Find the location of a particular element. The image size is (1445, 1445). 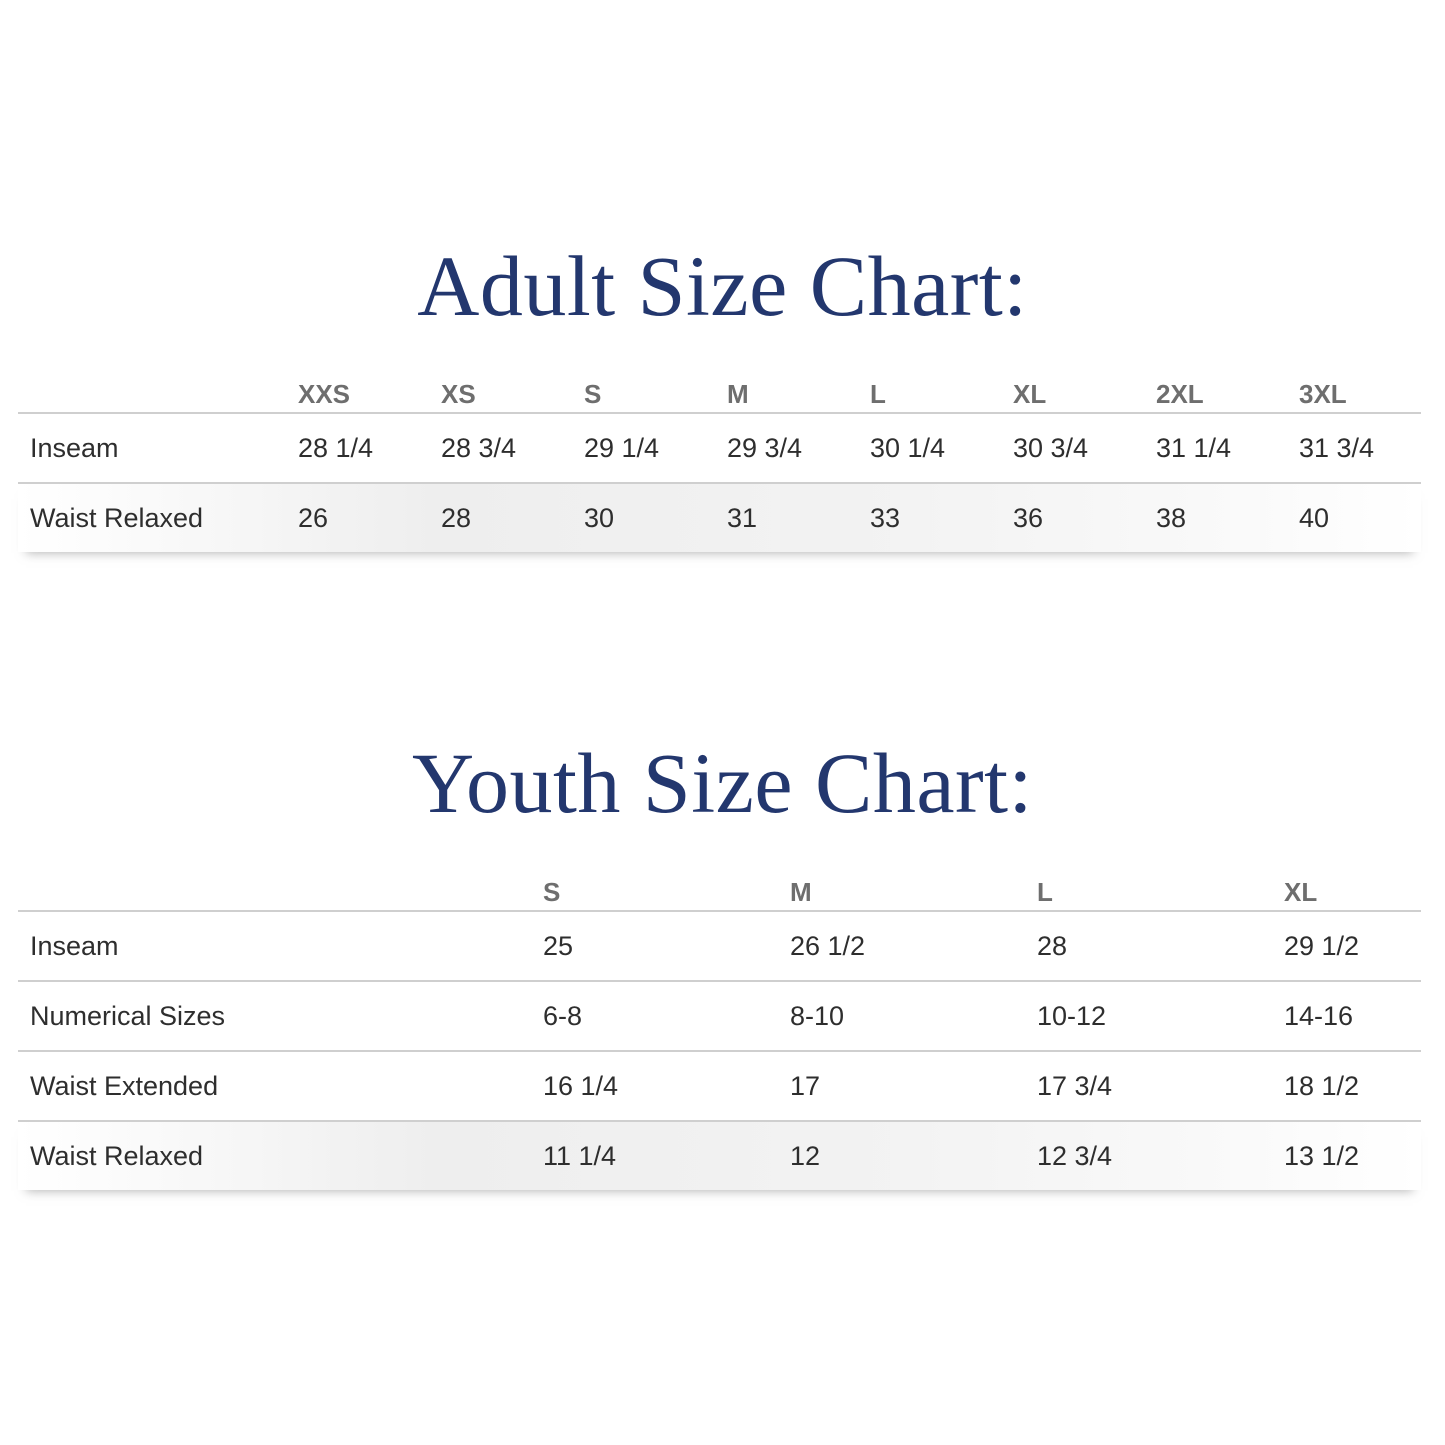

adult-cell-waist-relaxed-xxs: 26 is located at coordinates (313, 517).